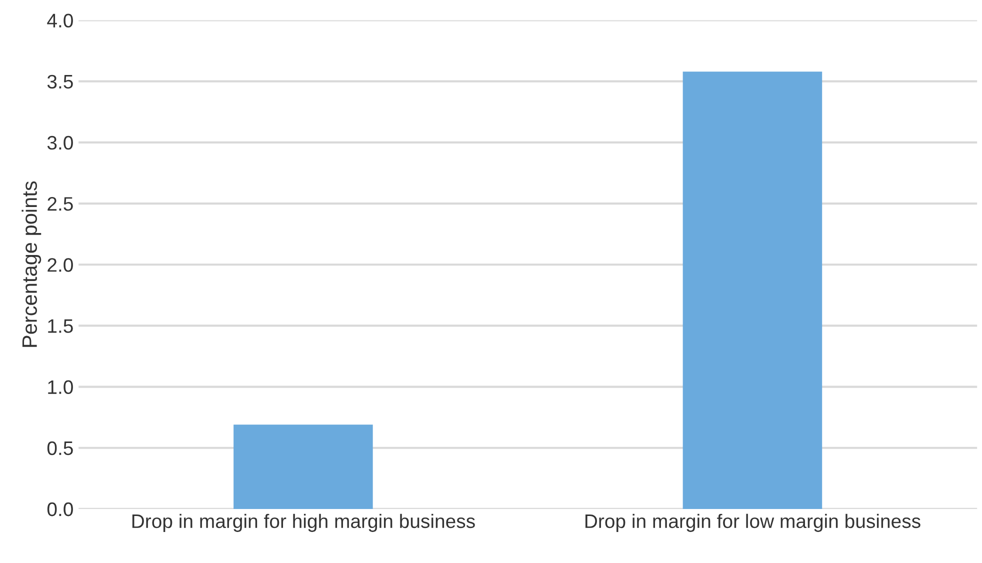 This screenshot has height=563, width=982. Describe the element at coordinates (60, 265) in the screenshot. I see `y-tick-label: 2.0` at that location.